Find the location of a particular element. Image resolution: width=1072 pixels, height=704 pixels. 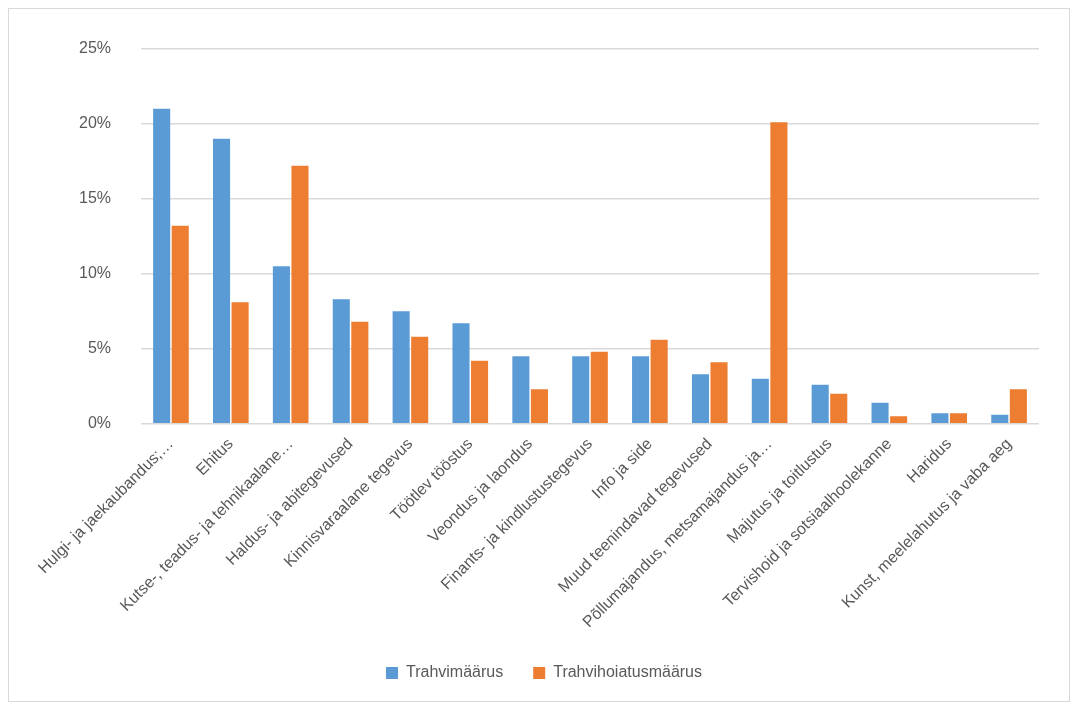

y-tick-label: 15% is located at coordinates (95, 198).